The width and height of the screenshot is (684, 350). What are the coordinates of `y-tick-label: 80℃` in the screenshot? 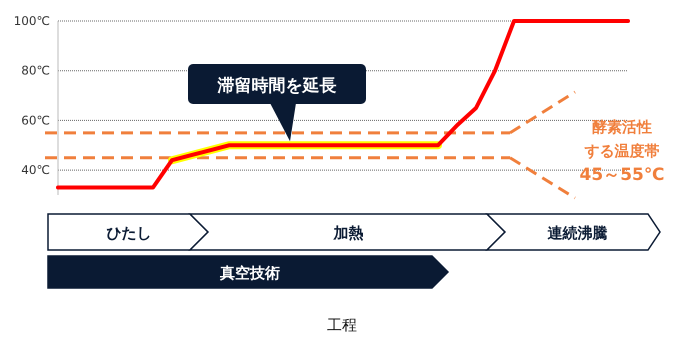 It's located at (35, 71).